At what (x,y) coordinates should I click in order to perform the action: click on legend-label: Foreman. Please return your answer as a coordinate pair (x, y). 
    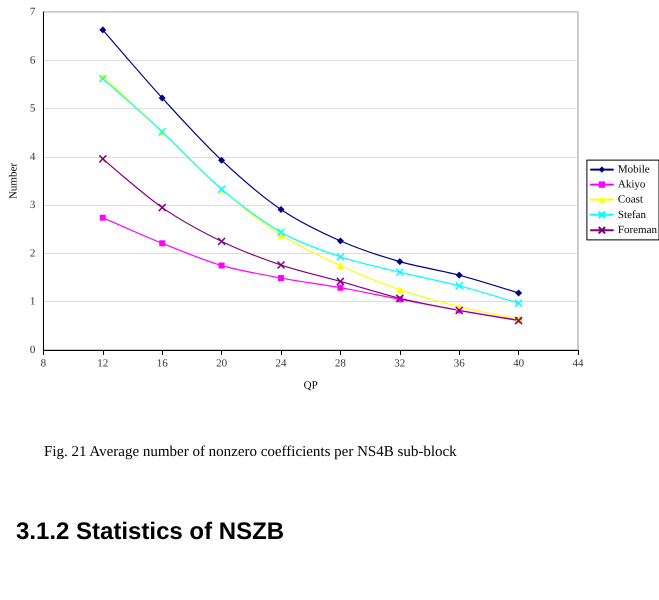
    Looking at the image, I should click on (638, 230).